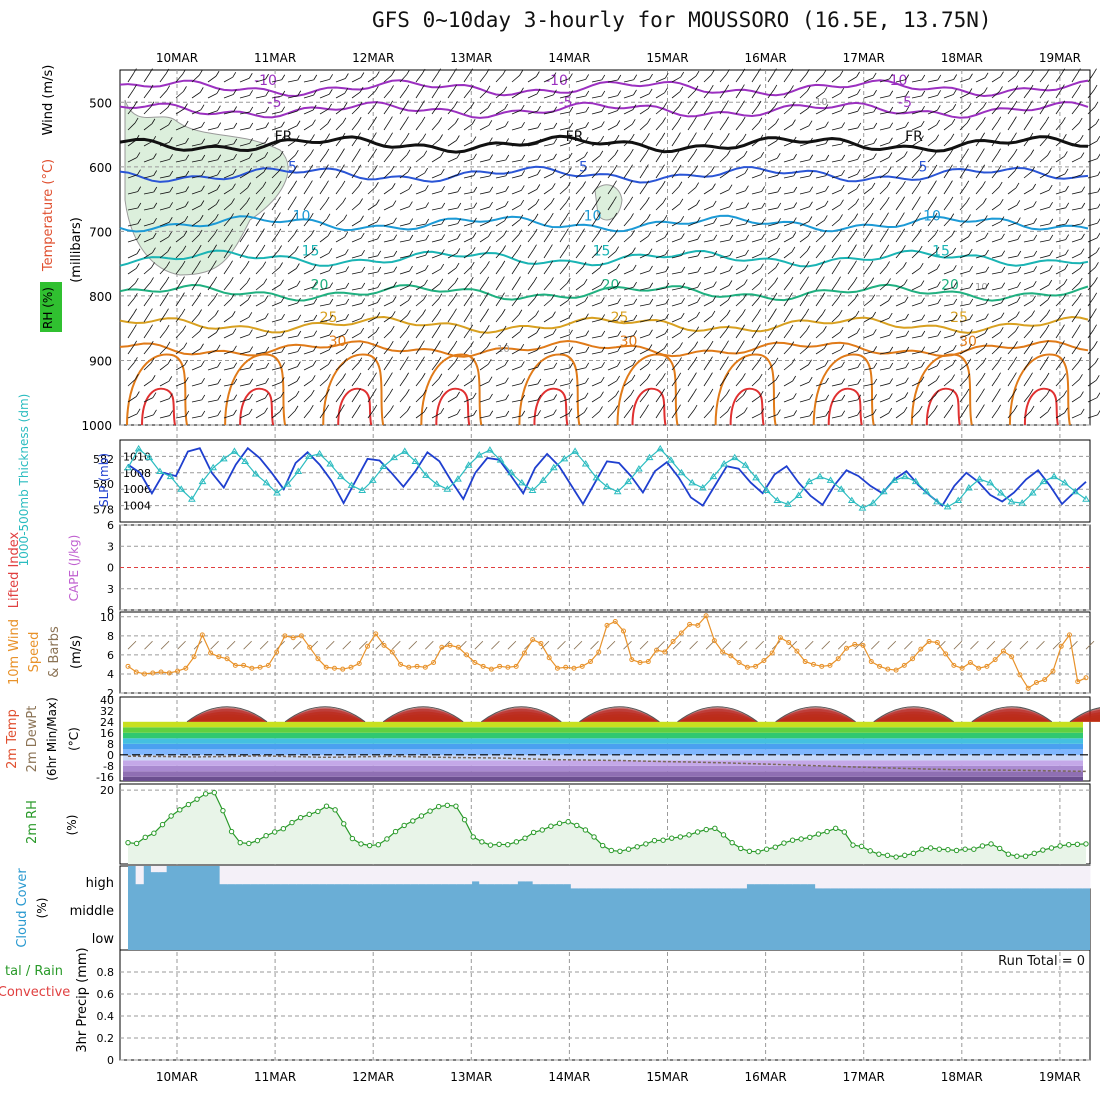 This screenshot has height=1100, width=1100. I want to click on axis-label-rh: RH (%), so click(48, 308).